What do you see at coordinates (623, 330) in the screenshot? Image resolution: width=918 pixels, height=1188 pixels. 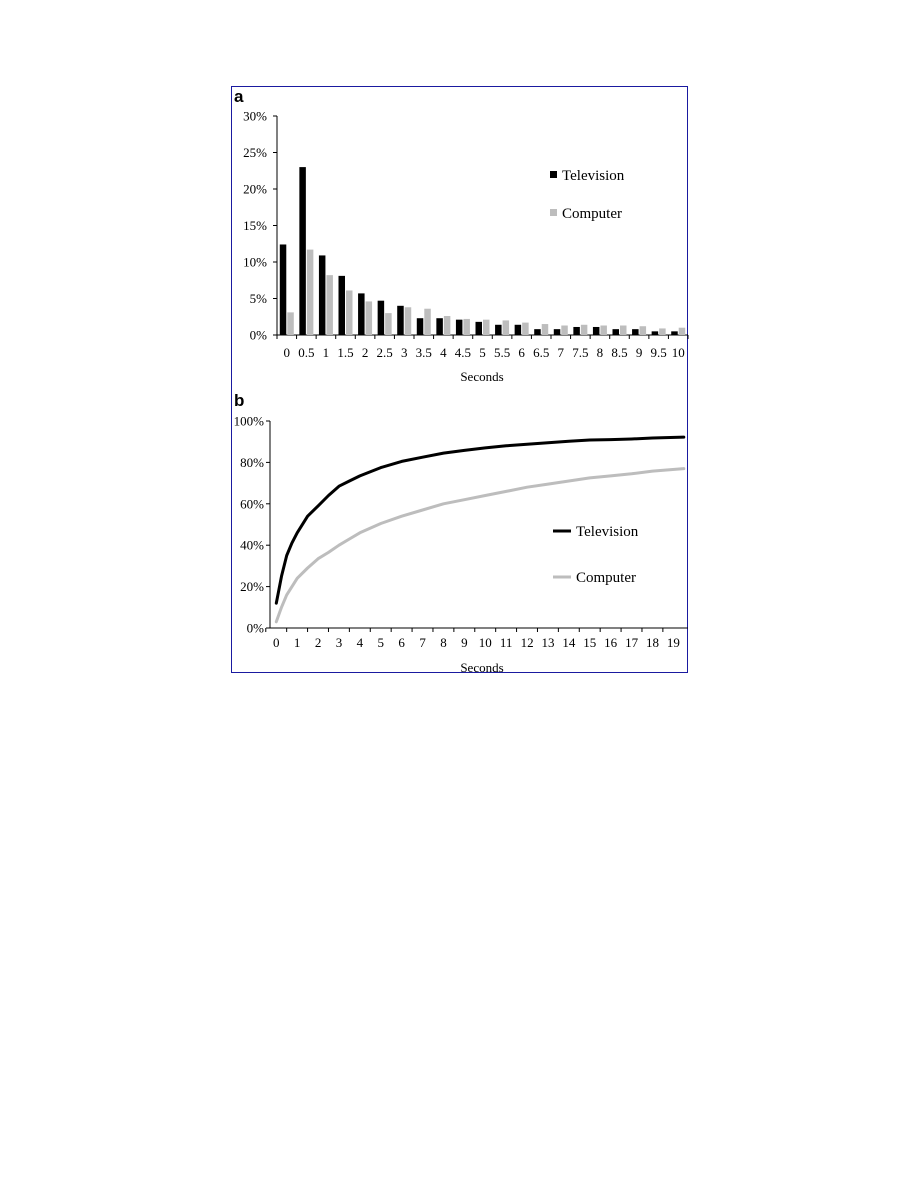 I see `bar-computer-8.5` at bounding box center [623, 330].